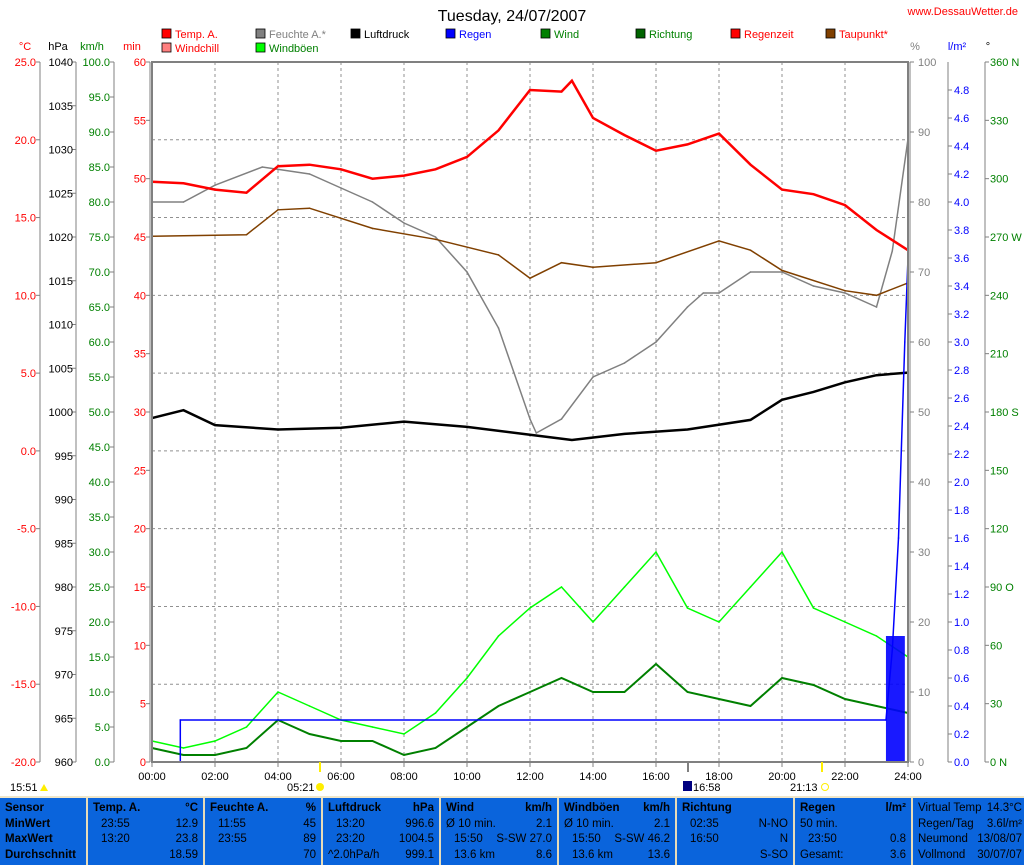 The width and height of the screenshot is (1024, 865). Describe the element at coordinates (996, 646) in the screenshot. I see `direction-tick-label: 60` at that location.